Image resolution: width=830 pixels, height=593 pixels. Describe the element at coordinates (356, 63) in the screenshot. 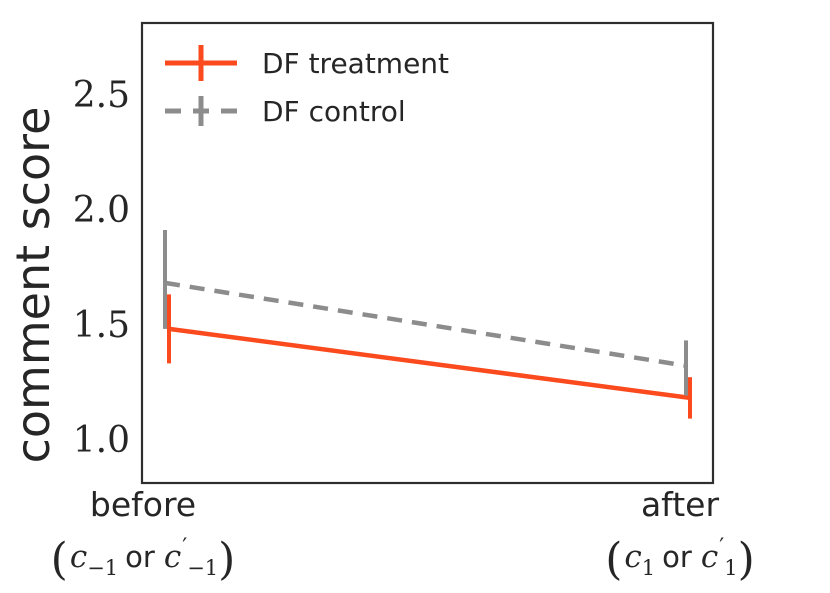

I see `legend-label: DF treatment` at that location.